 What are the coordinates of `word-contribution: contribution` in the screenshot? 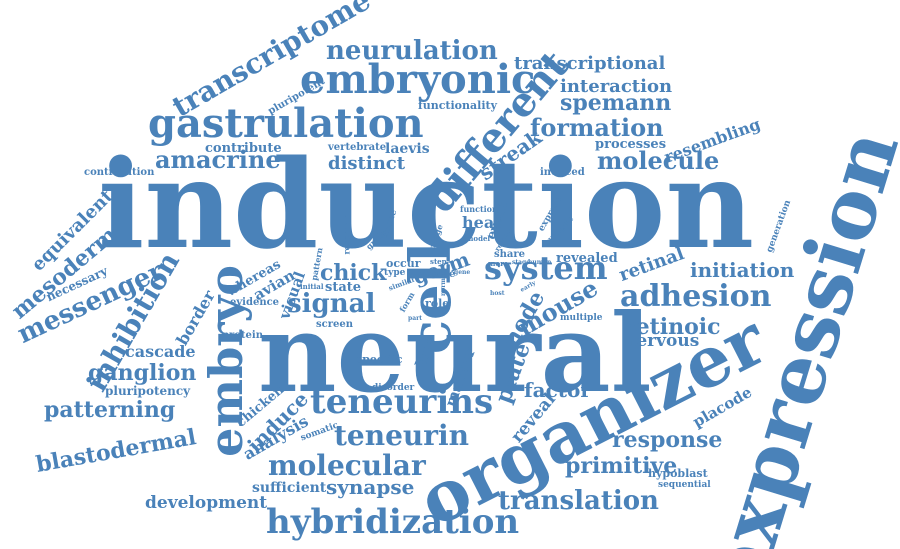 It's located at (119, 172).